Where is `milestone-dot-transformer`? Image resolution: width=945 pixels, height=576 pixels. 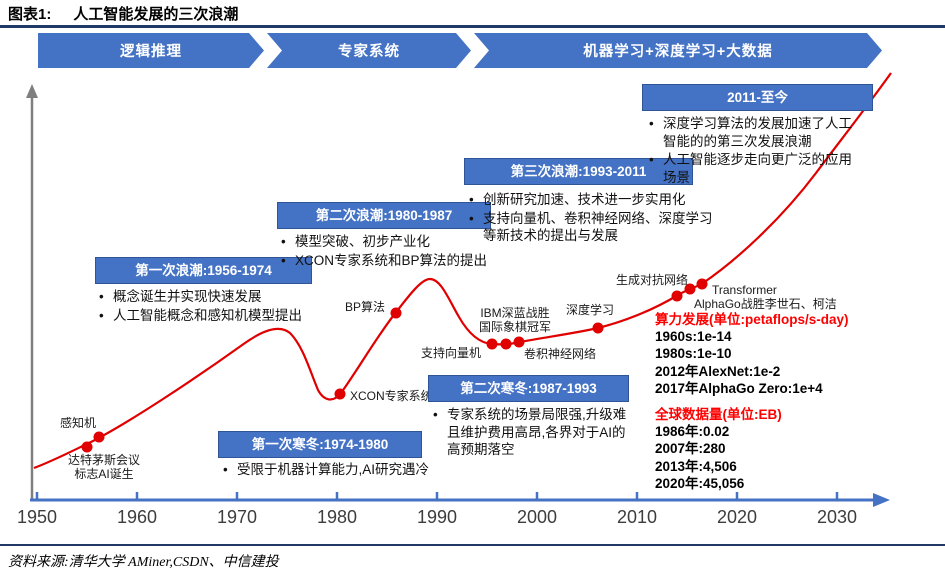 milestone-dot-transformer is located at coordinates (702, 284).